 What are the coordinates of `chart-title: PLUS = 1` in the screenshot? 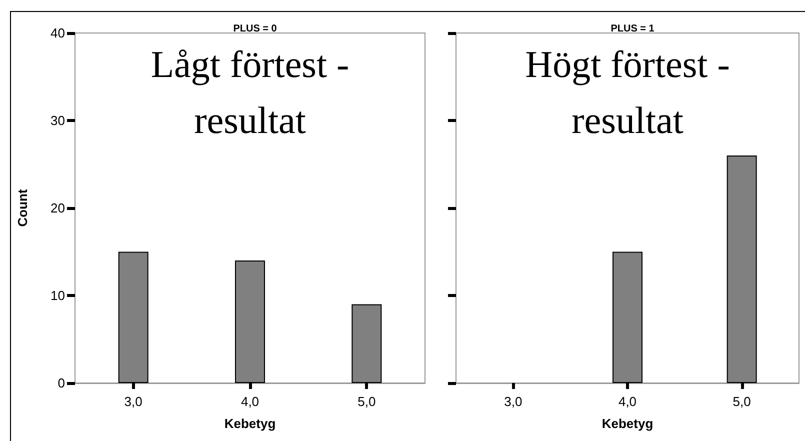 It's located at (632, 29).